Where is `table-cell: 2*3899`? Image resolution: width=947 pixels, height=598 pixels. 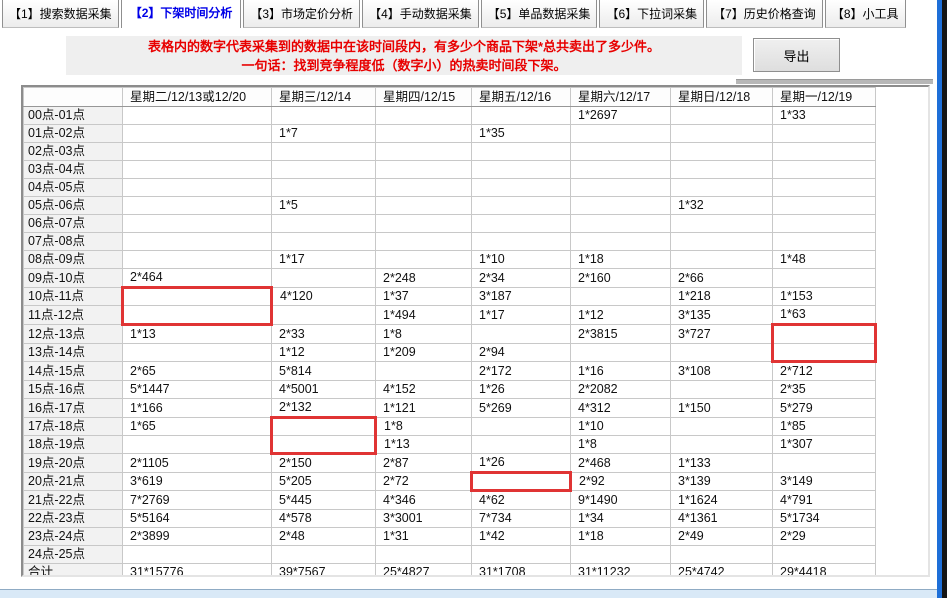
table-cell: 2*3899 is located at coordinates (197, 536).